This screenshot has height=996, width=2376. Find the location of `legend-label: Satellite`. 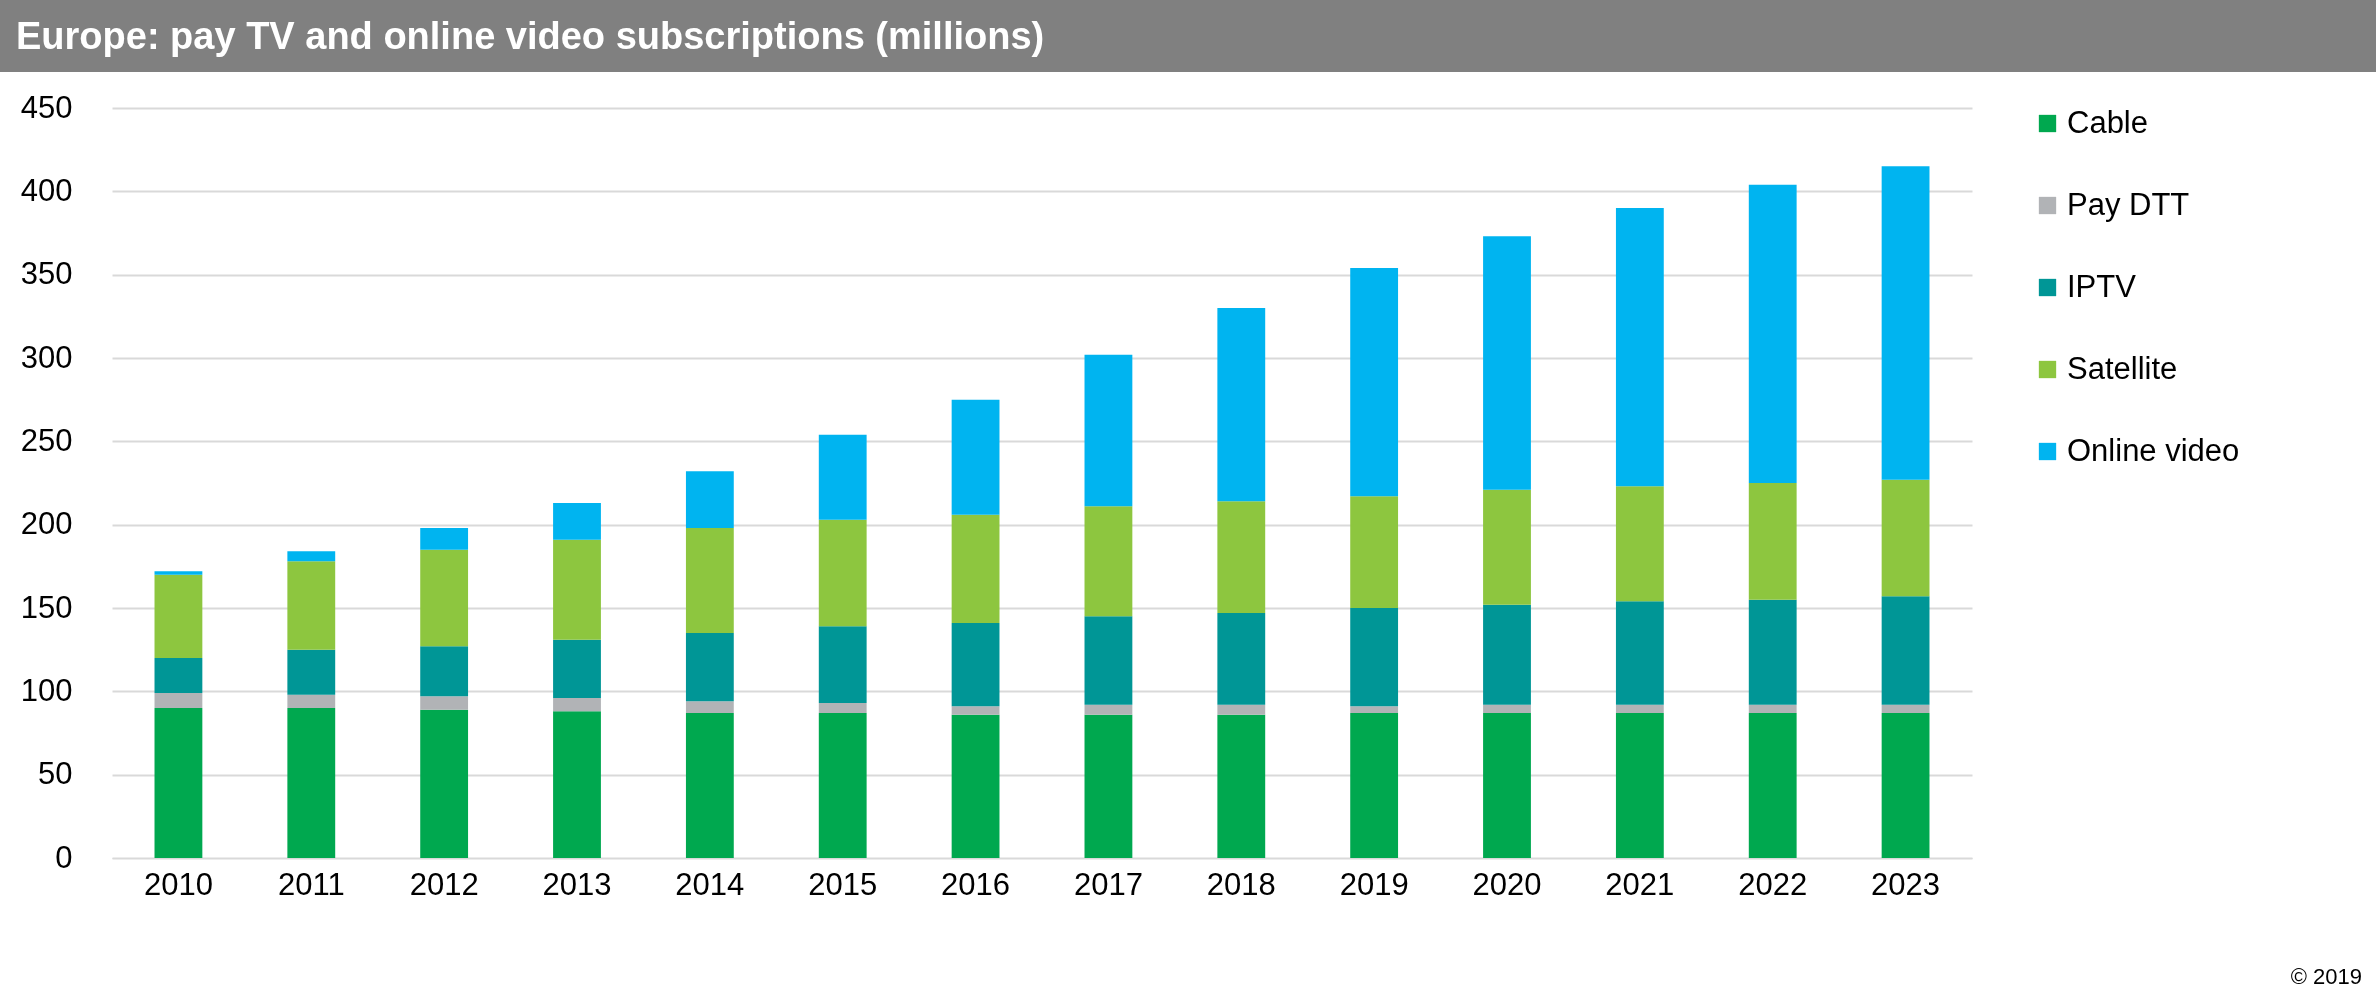

legend-label: Satellite is located at coordinates (2122, 368).